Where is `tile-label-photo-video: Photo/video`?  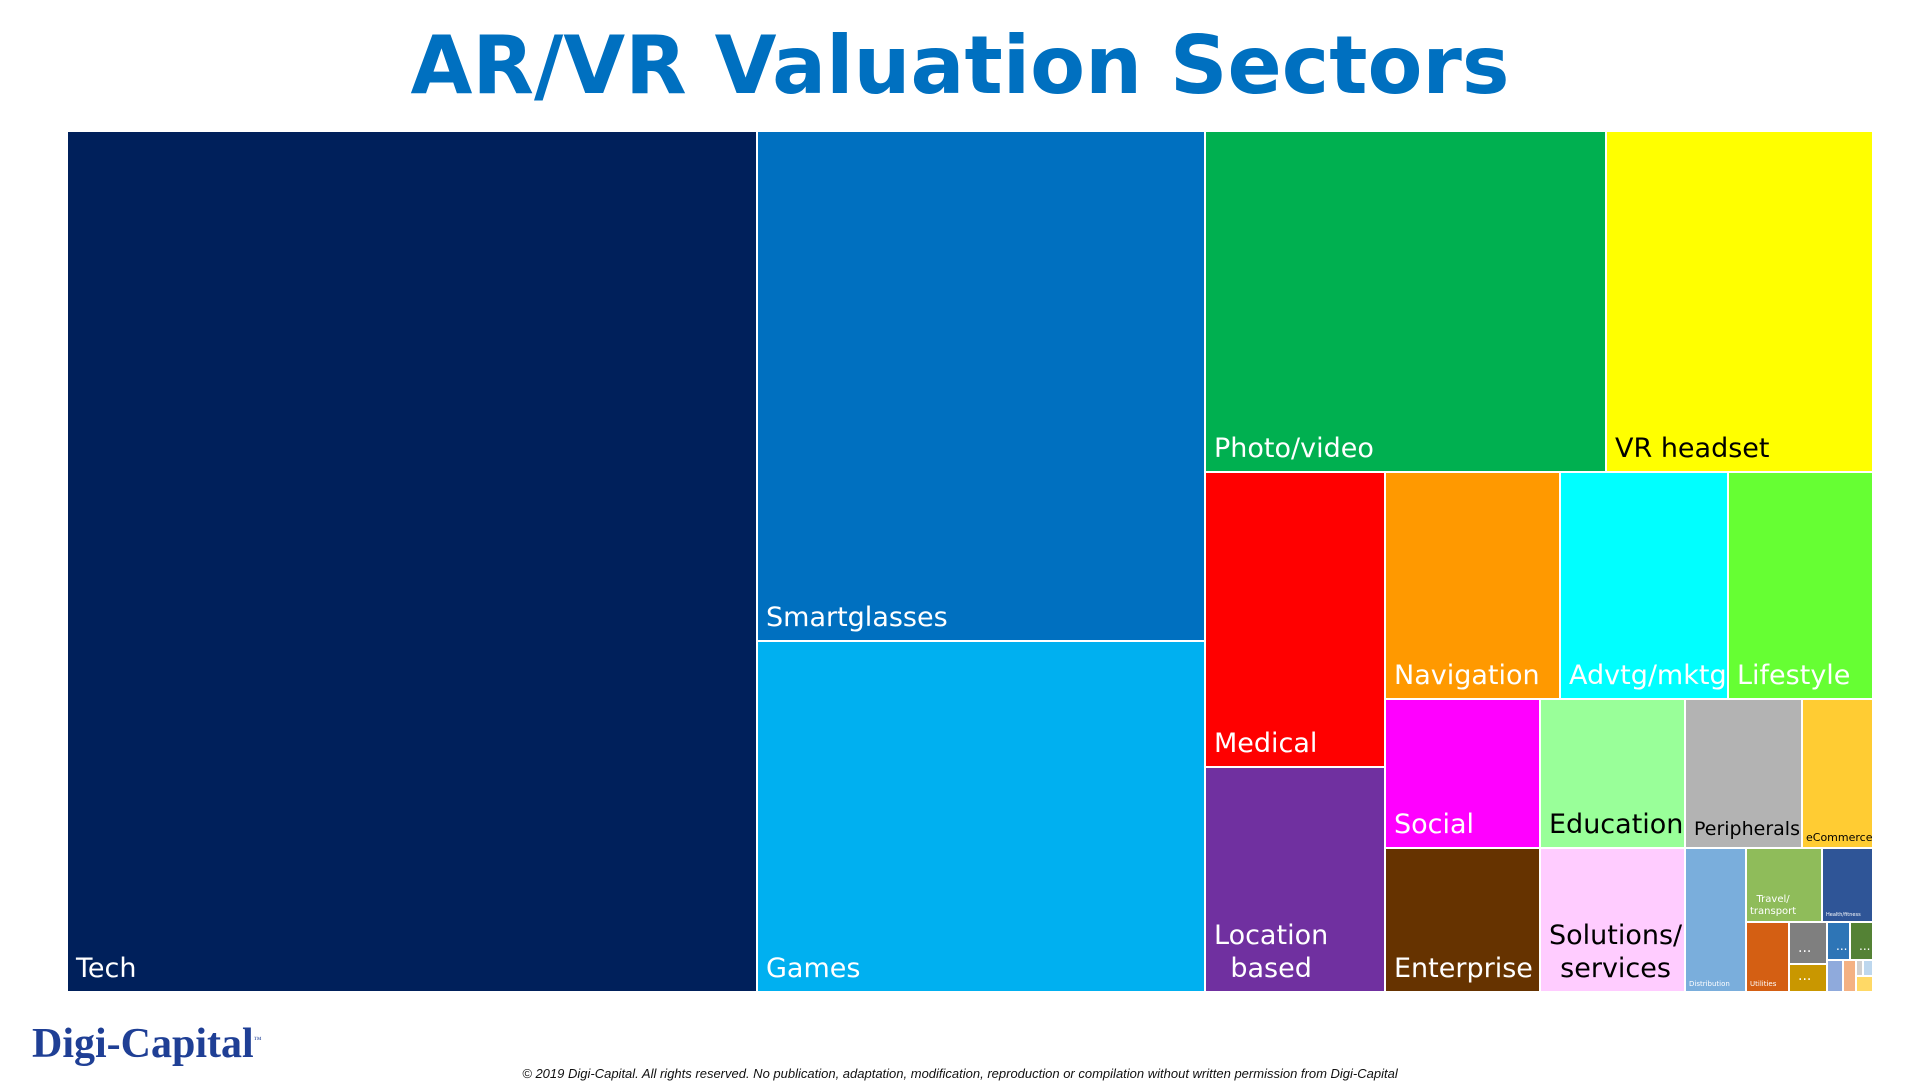 tile-label-photo-video: Photo/video is located at coordinates (1294, 448).